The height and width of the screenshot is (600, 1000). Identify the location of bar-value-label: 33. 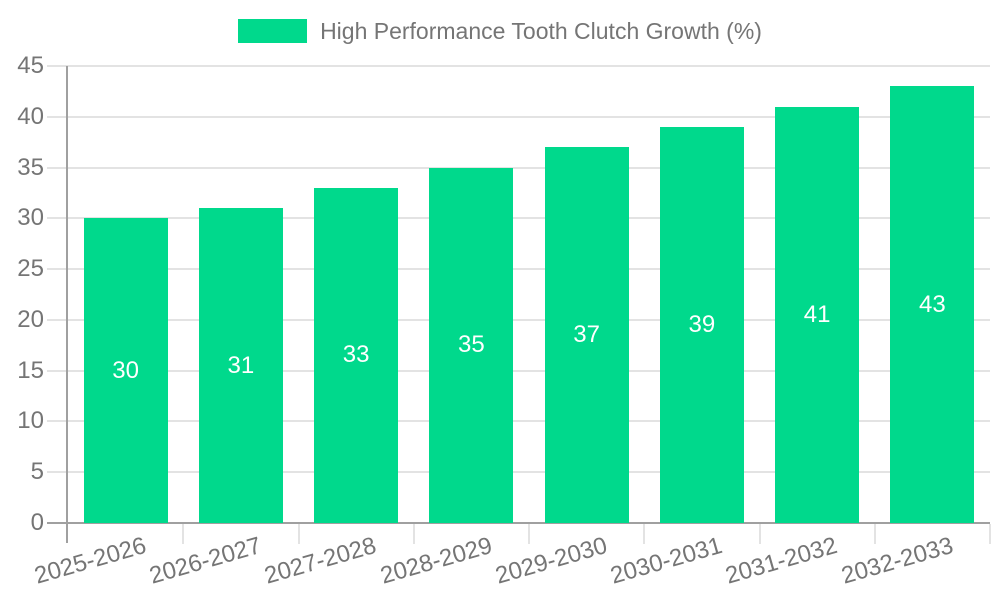
(356, 355).